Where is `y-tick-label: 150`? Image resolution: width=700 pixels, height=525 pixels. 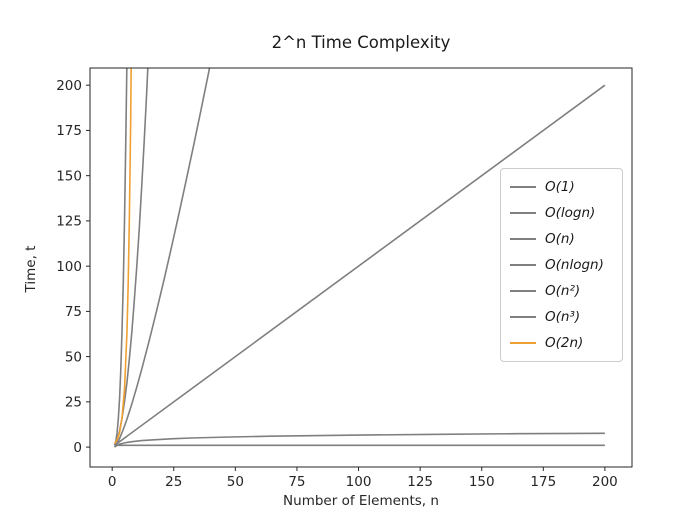
y-tick-label: 150 is located at coordinates (69, 176).